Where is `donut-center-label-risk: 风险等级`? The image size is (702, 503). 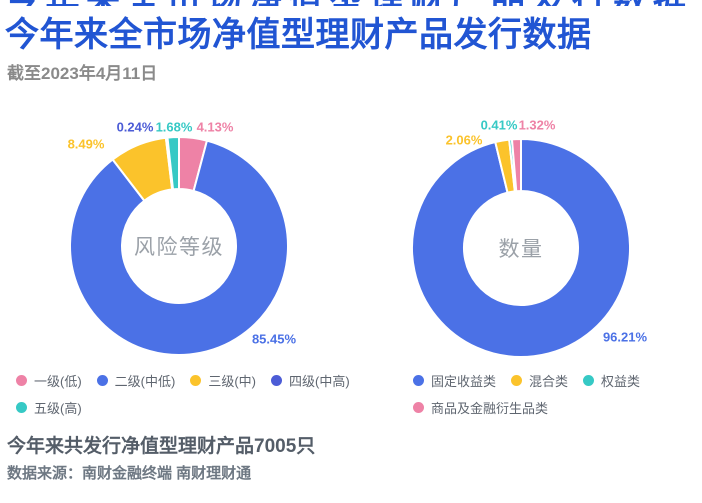
donut-center-label-risk: 风险等级 is located at coordinates (179, 247).